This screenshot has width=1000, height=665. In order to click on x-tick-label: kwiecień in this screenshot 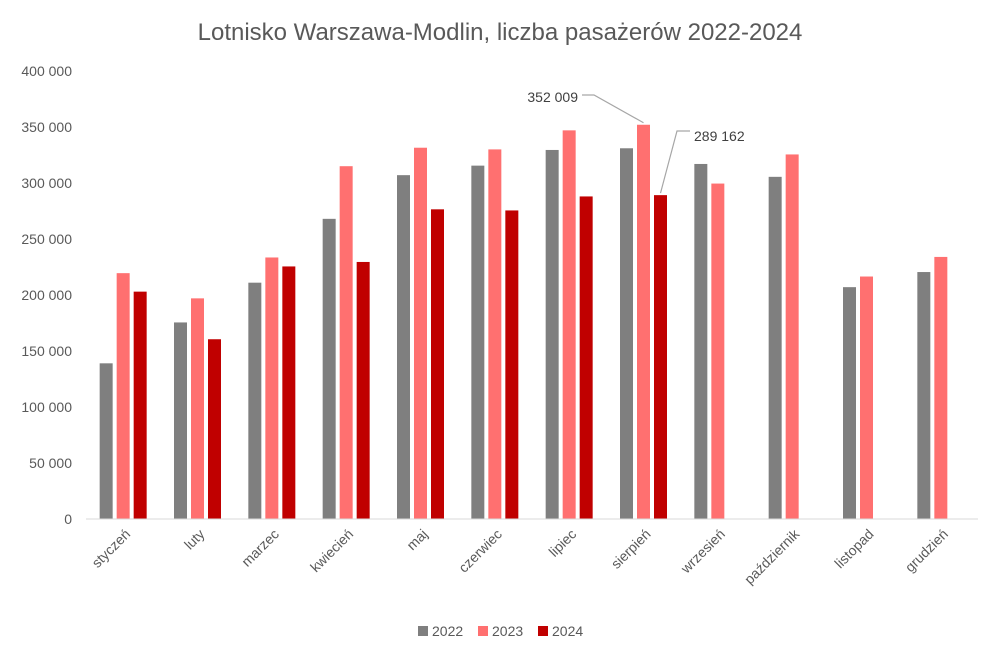, I will do `click(331, 550)`.